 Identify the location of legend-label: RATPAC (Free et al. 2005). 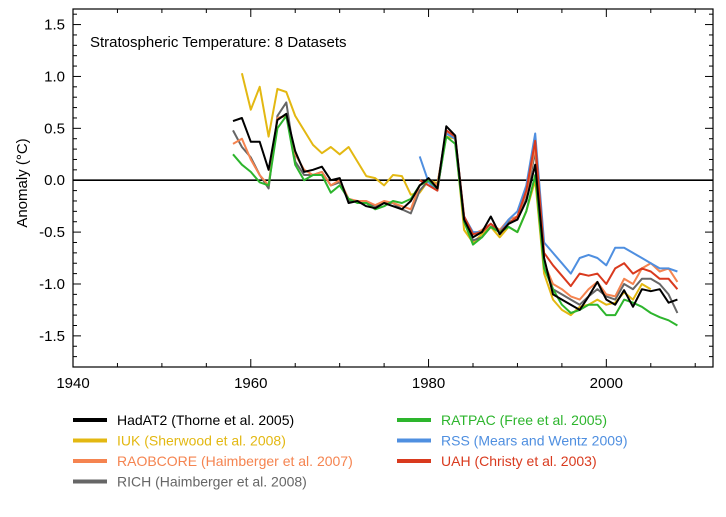
(524, 420).